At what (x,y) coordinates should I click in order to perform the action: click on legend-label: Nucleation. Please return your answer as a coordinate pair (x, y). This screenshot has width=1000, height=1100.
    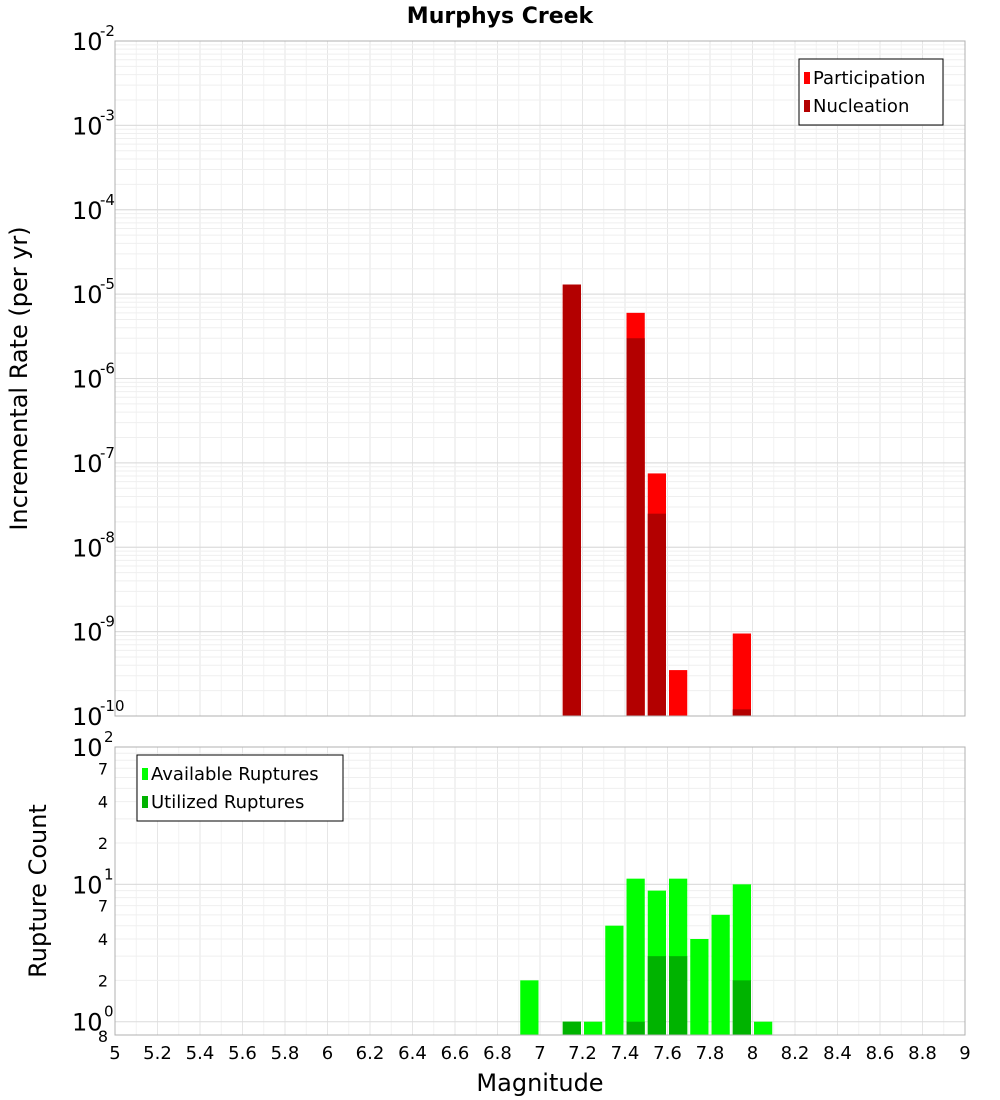
    Looking at the image, I should click on (861, 106).